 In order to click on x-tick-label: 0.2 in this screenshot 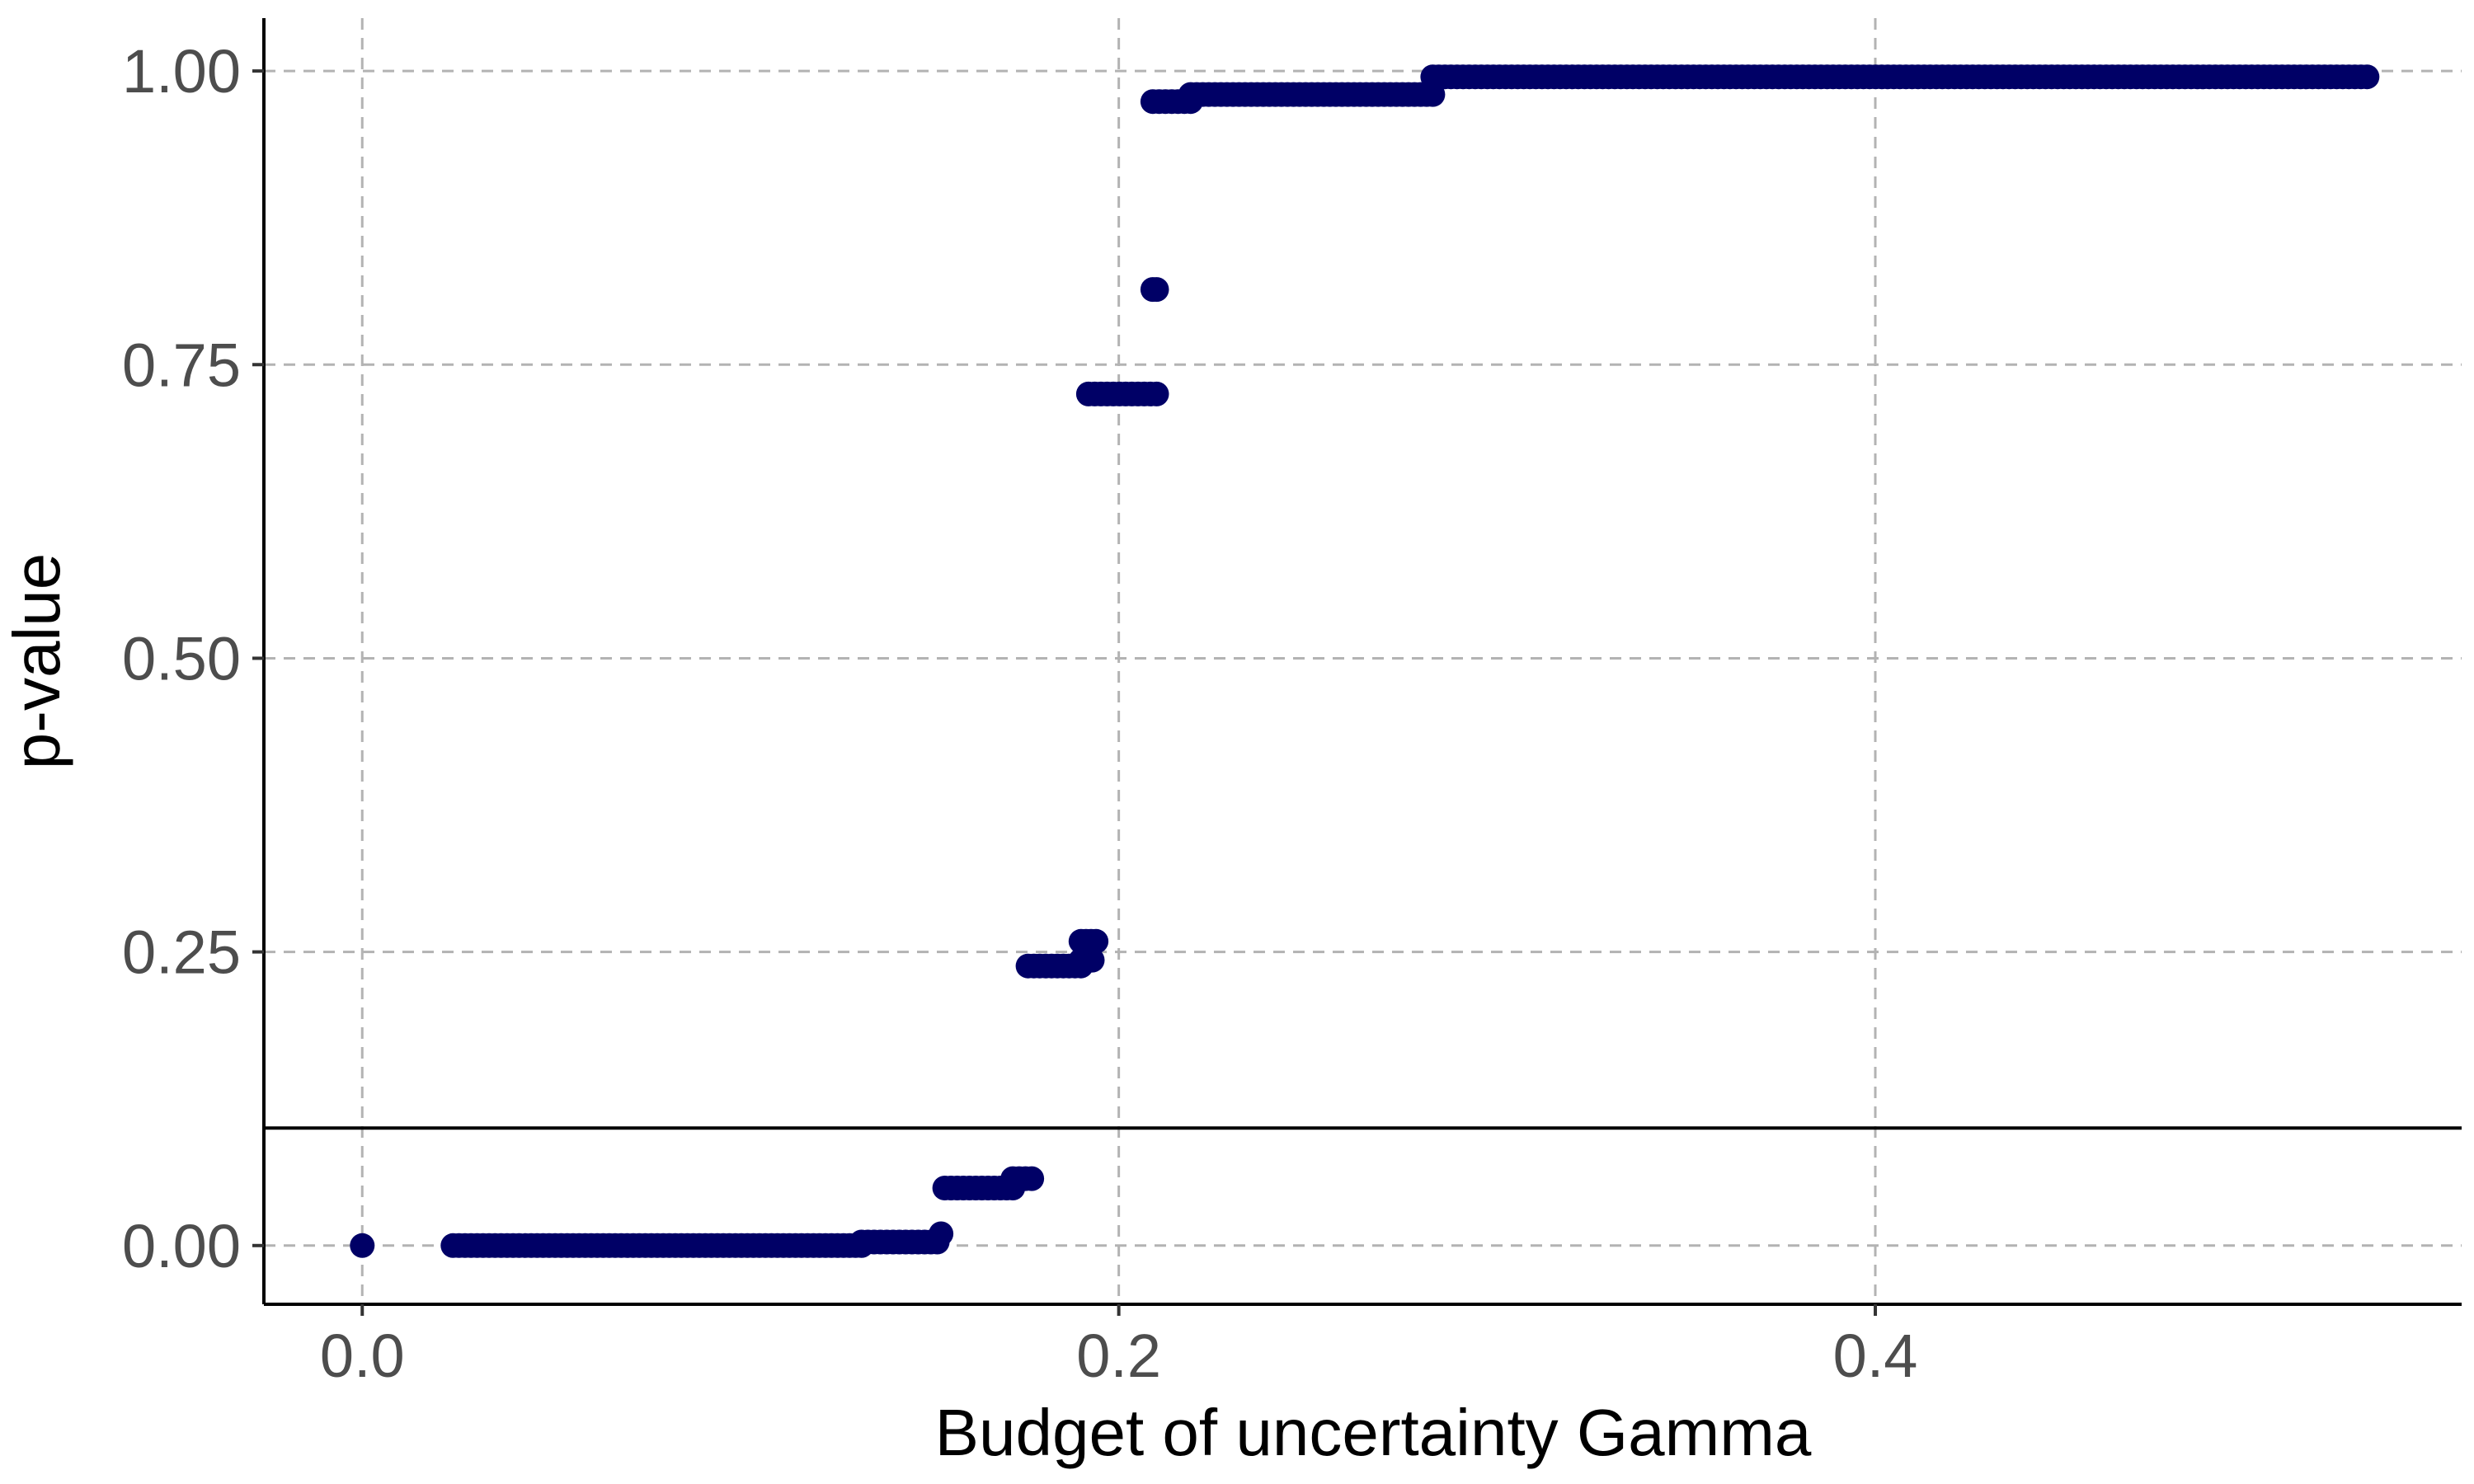, I will do `click(1118, 1356)`.